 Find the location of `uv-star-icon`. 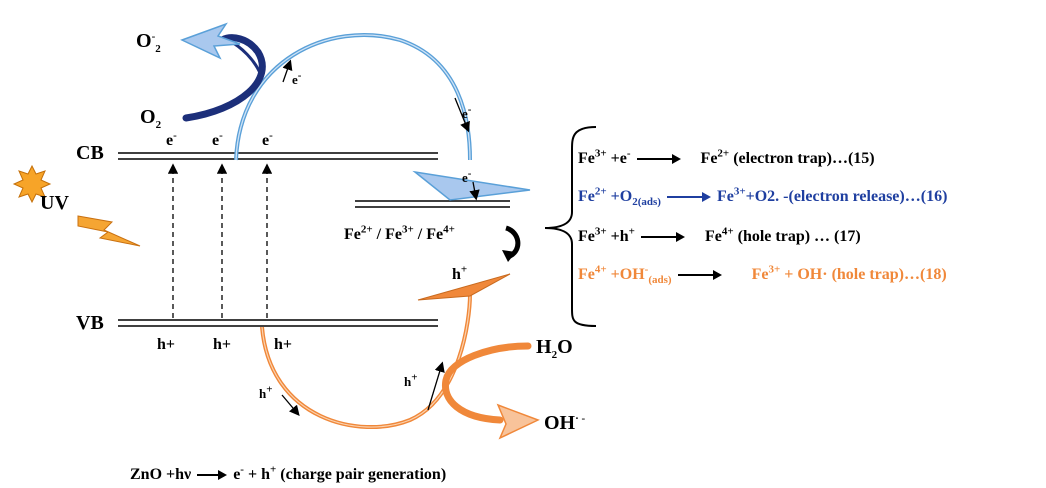

uv-star-icon is located at coordinates (32, 184).